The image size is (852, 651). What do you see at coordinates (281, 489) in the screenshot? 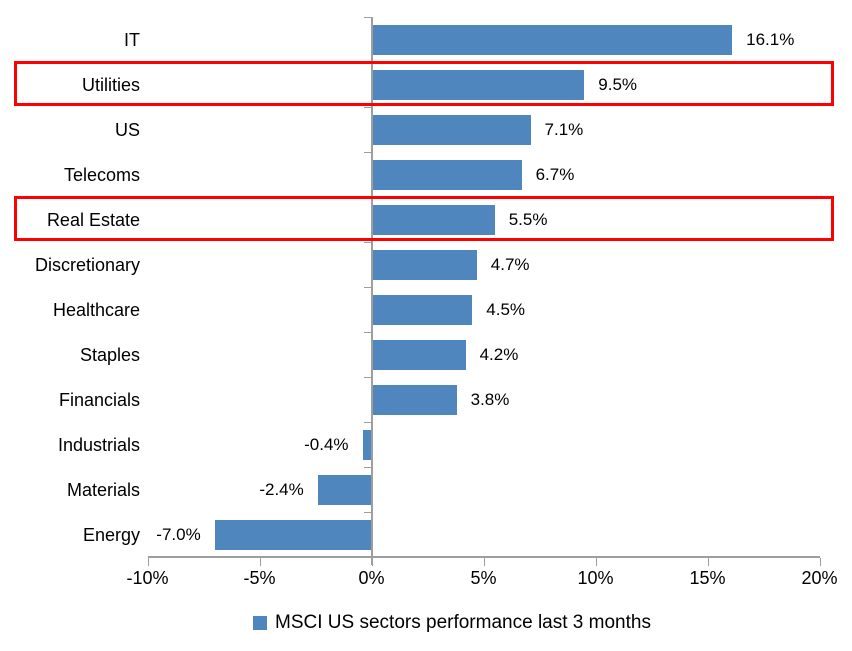
I see `value-label-materials: -2.4%` at bounding box center [281, 489].